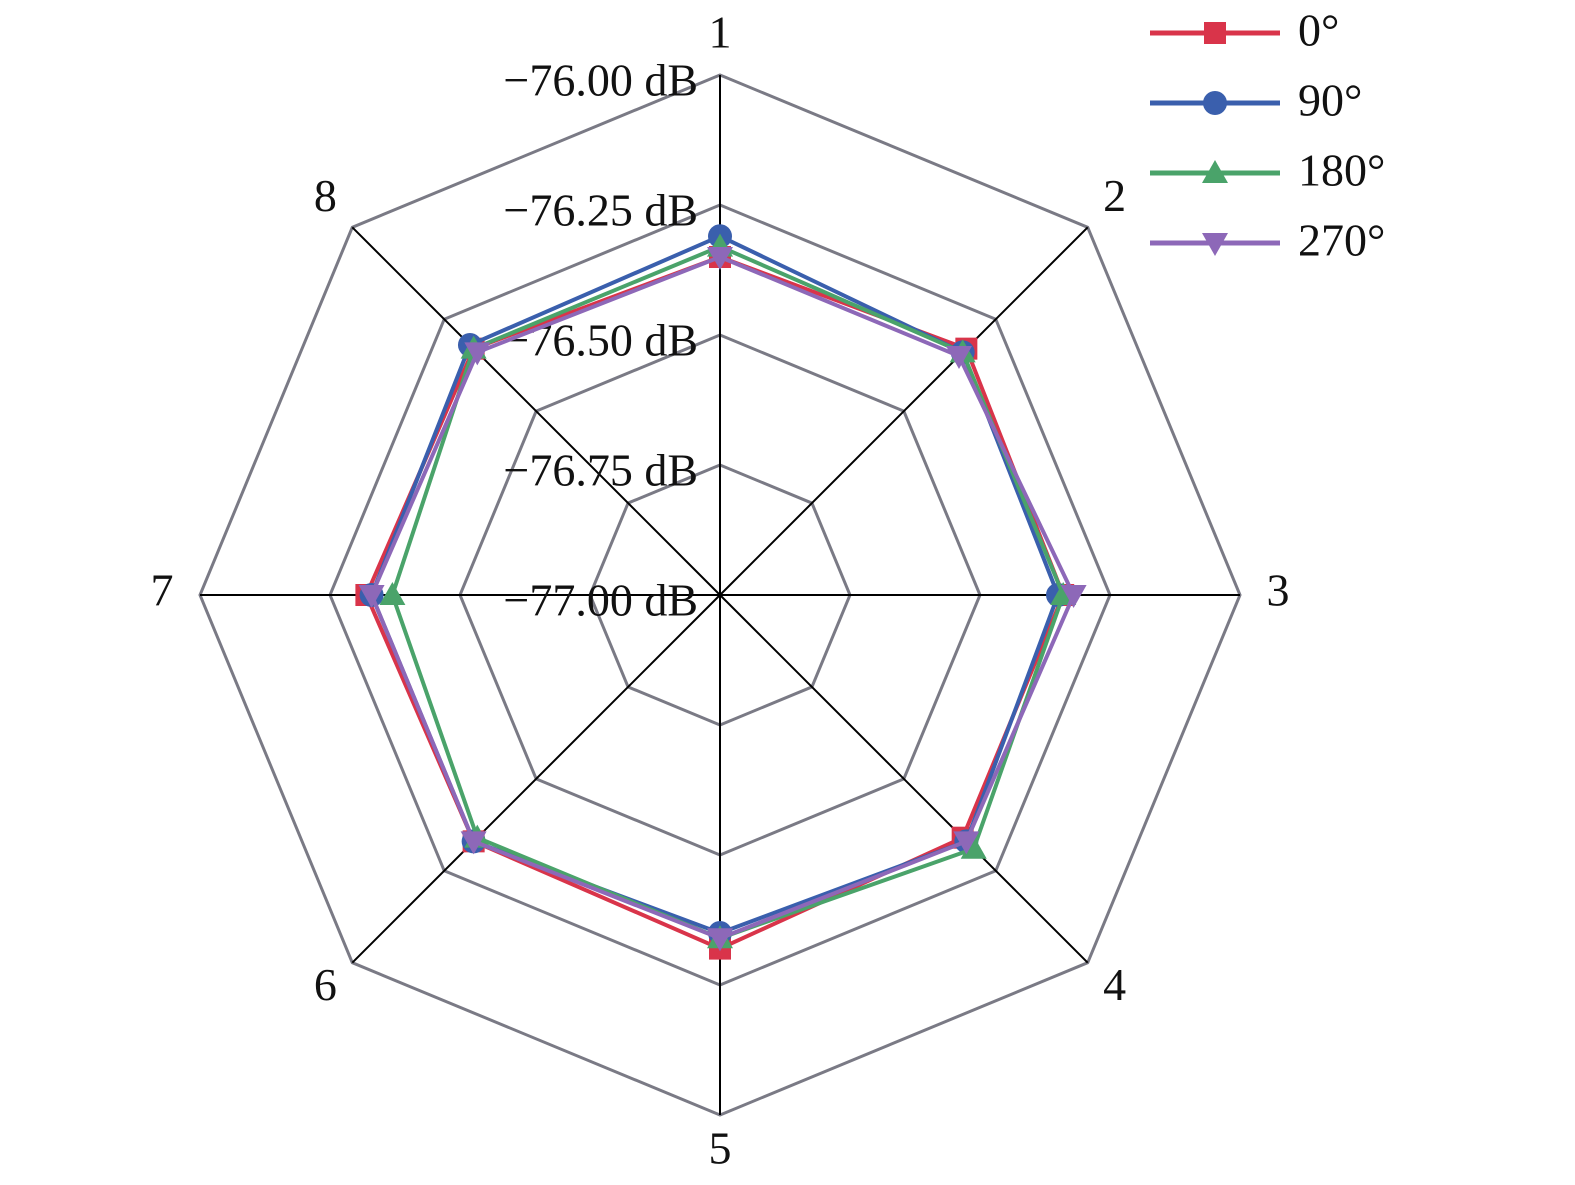 This screenshot has width=1575, height=1185. I want to click on y-tick-label: −76.25 dB, so click(600, 210).